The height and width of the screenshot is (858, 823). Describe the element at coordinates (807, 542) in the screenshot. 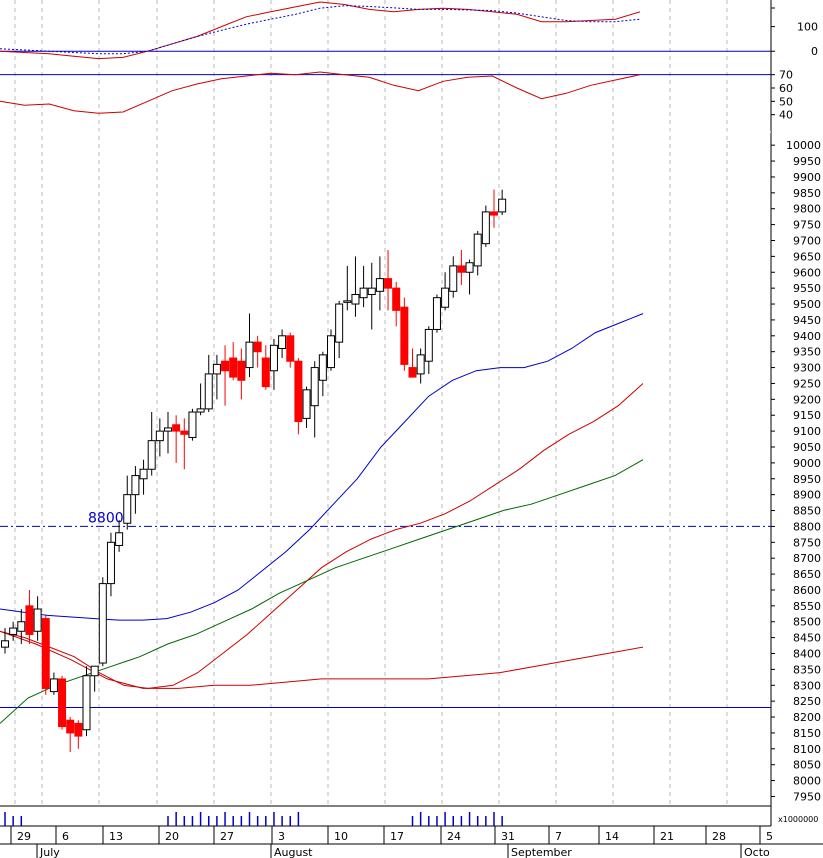

I see `price-tick-label: 8750` at that location.